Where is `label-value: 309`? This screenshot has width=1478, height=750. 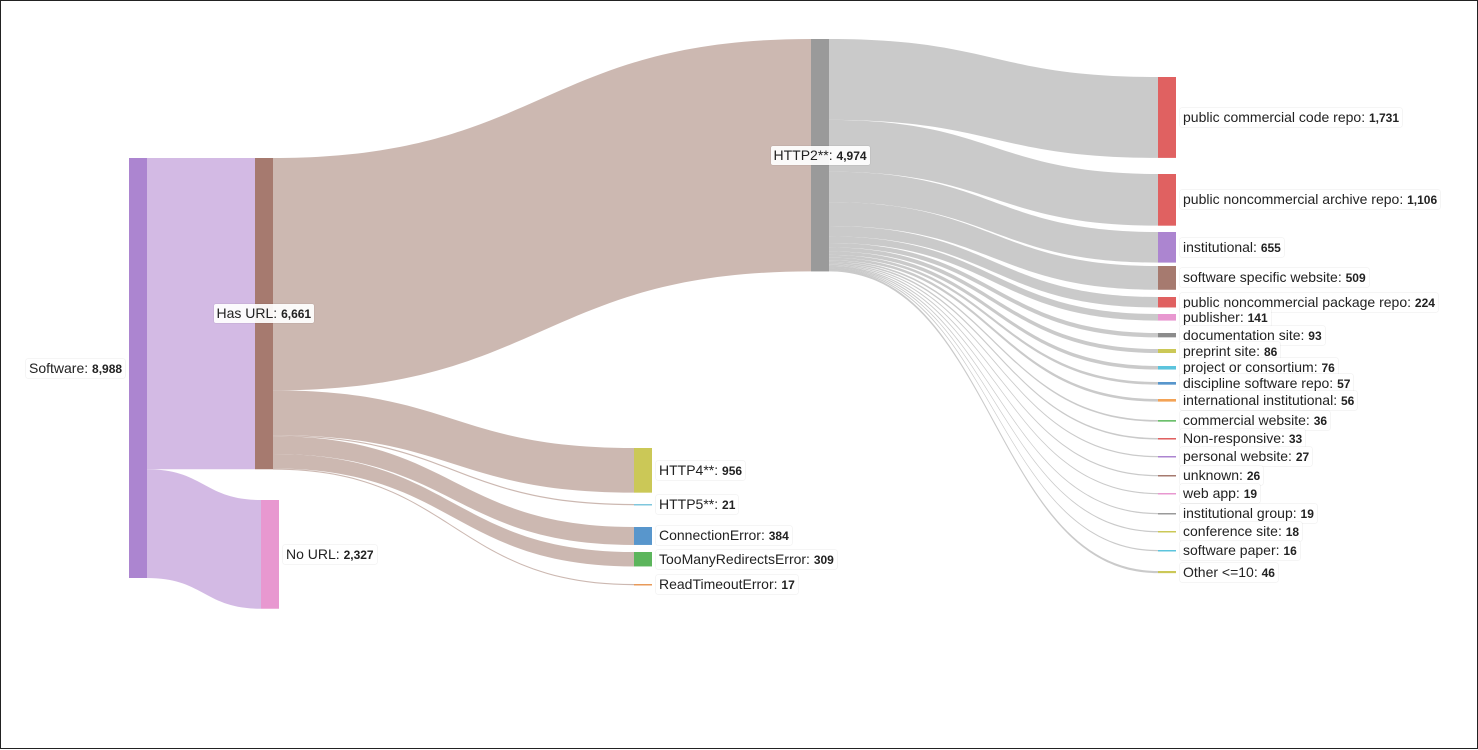 label-value: 309 is located at coordinates (823, 559).